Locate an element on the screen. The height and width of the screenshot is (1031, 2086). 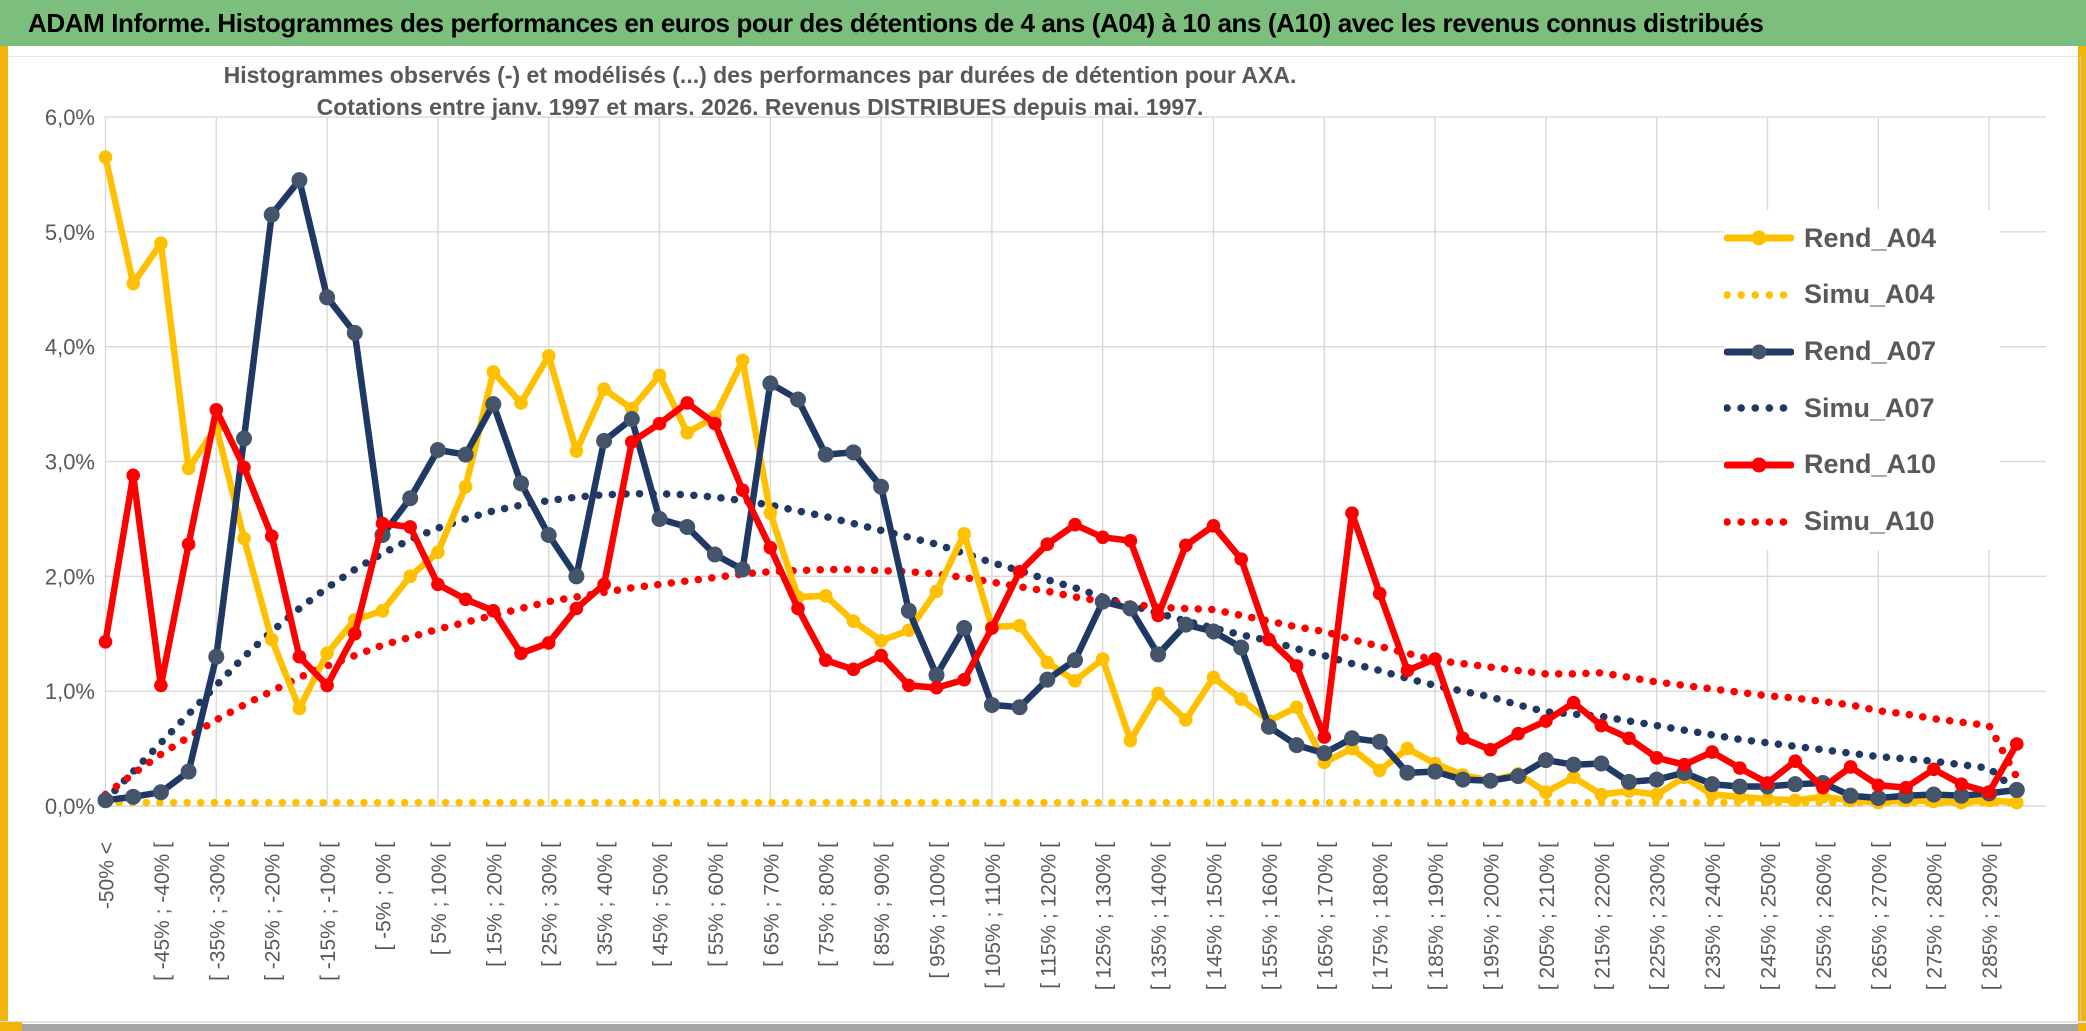
legend-dotted-icon is located at coordinates (1759, 408).